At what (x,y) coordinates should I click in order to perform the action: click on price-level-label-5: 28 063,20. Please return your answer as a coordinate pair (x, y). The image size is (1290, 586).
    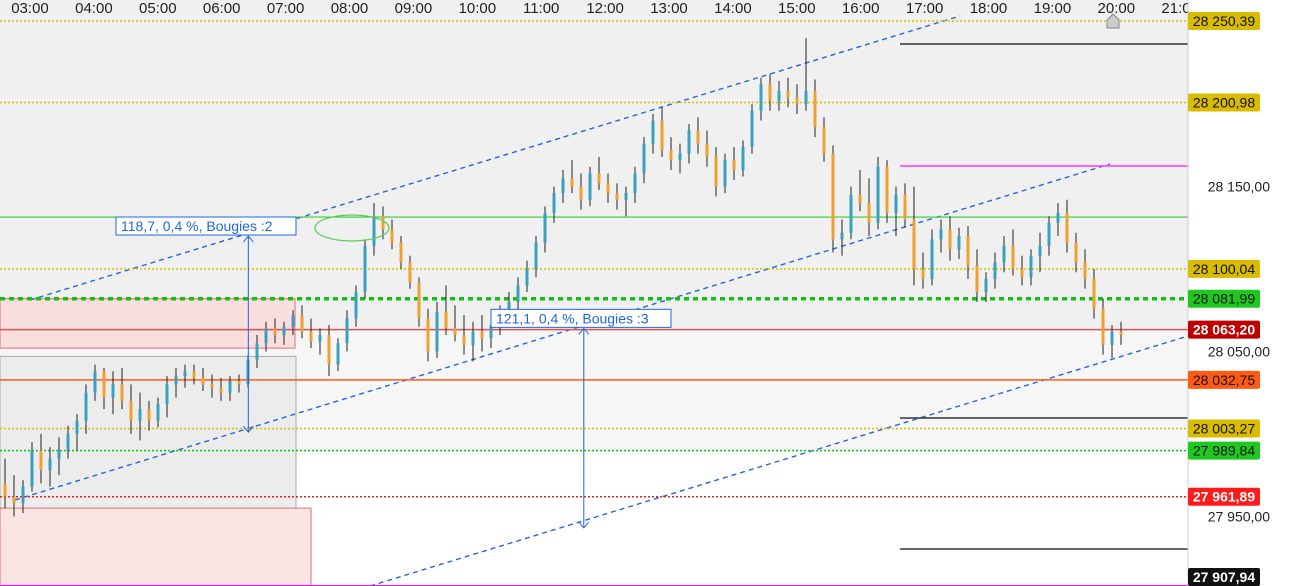
    Looking at the image, I should click on (1224, 329).